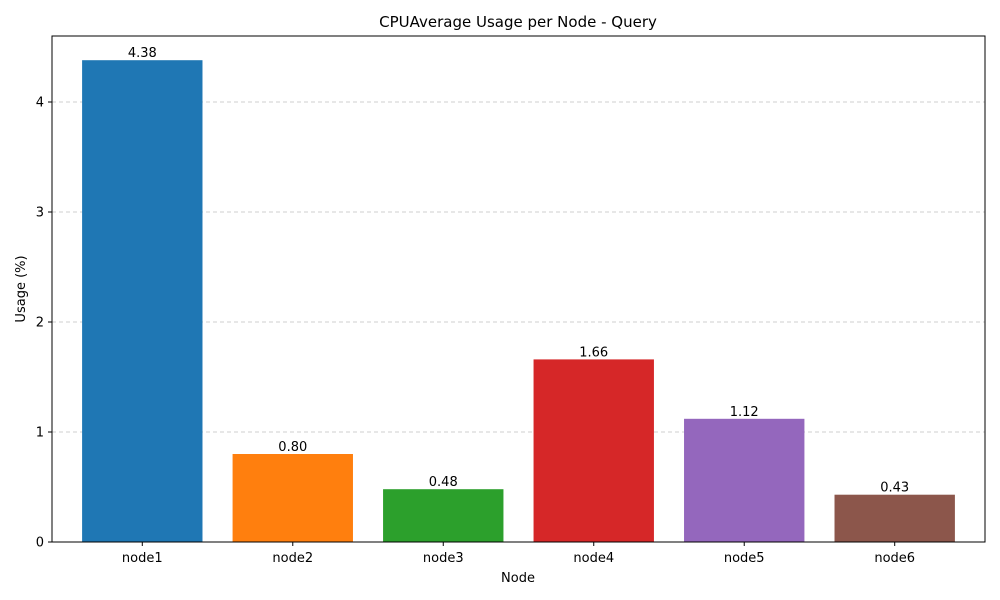 This screenshot has width=1000, height=600. What do you see at coordinates (593, 352) in the screenshot?
I see `data-label-node4: 1.66` at bounding box center [593, 352].